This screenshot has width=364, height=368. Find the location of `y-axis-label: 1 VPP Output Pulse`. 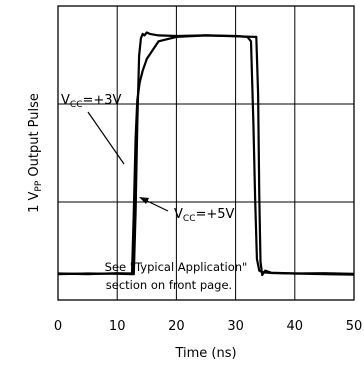

y-axis-label: 1 VPP Output Pulse is located at coordinates (35, 153).